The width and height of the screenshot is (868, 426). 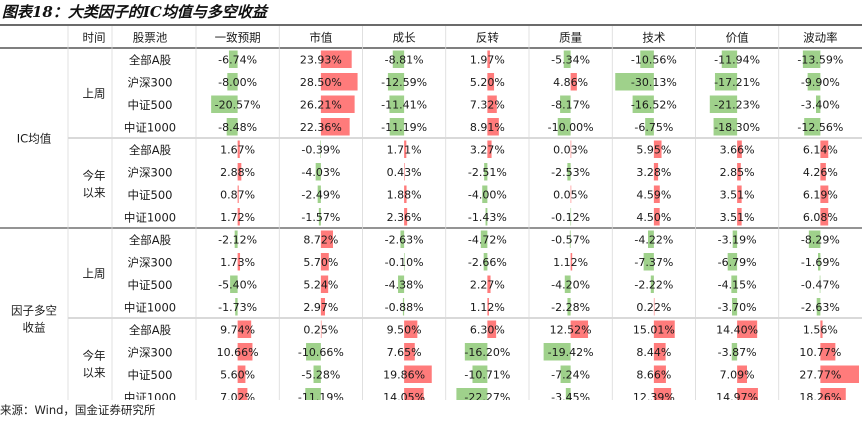 I want to click on data-label: 2.36%, so click(x=404, y=217).